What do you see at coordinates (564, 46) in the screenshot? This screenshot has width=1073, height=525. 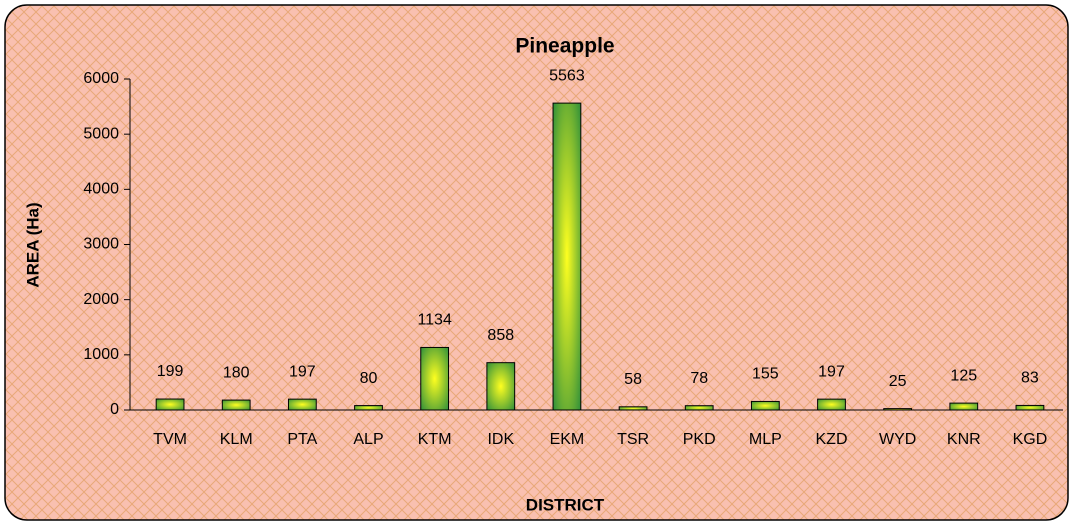 I see `chart-title: Pineapple` at bounding box center [564, 46].